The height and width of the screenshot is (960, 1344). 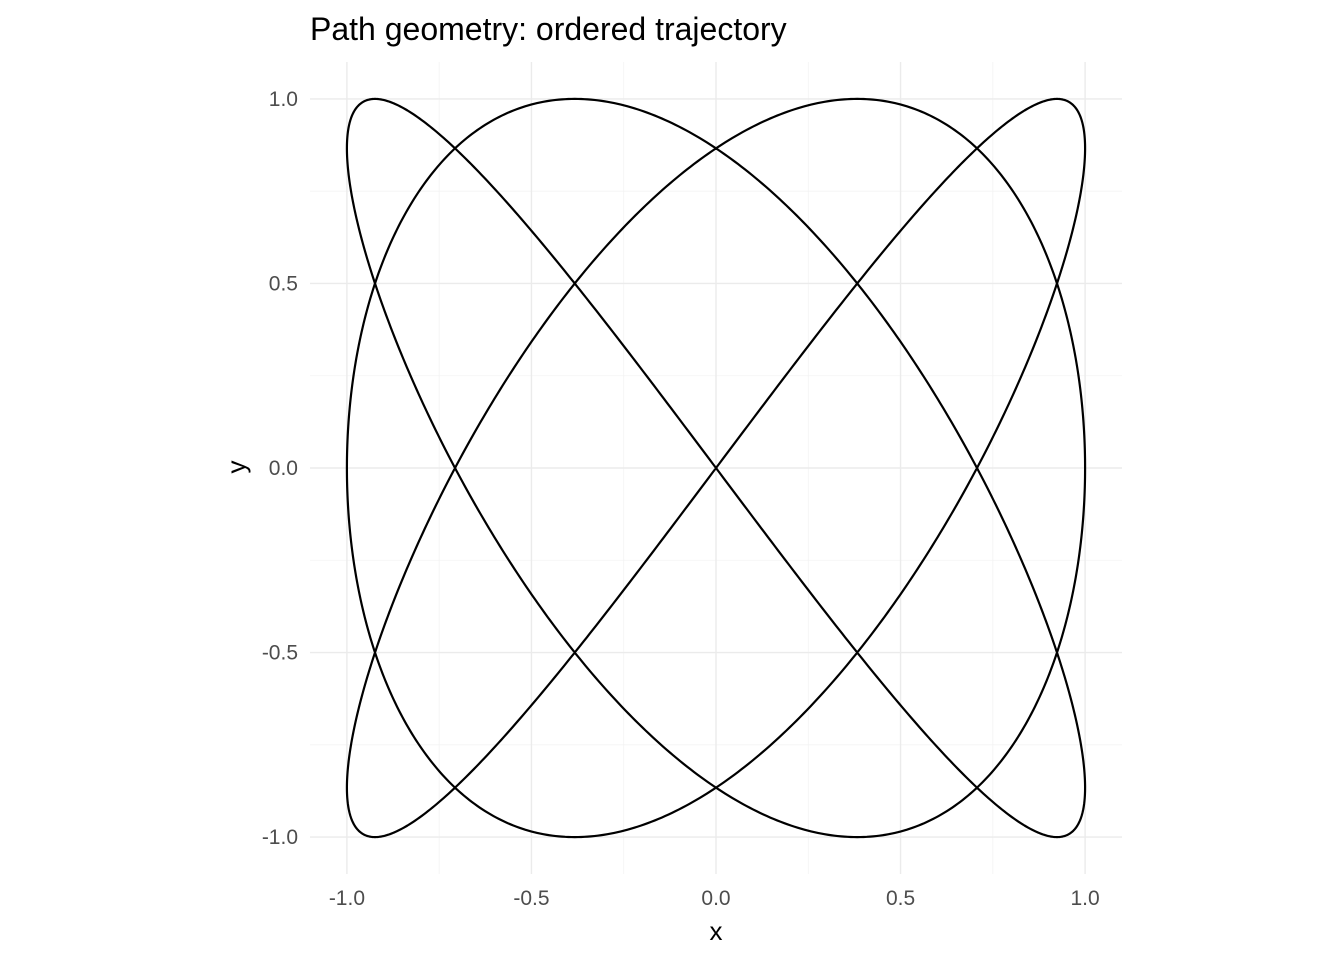 I want to click on x-tick-label: -0.5, so click(x=531, y=898).